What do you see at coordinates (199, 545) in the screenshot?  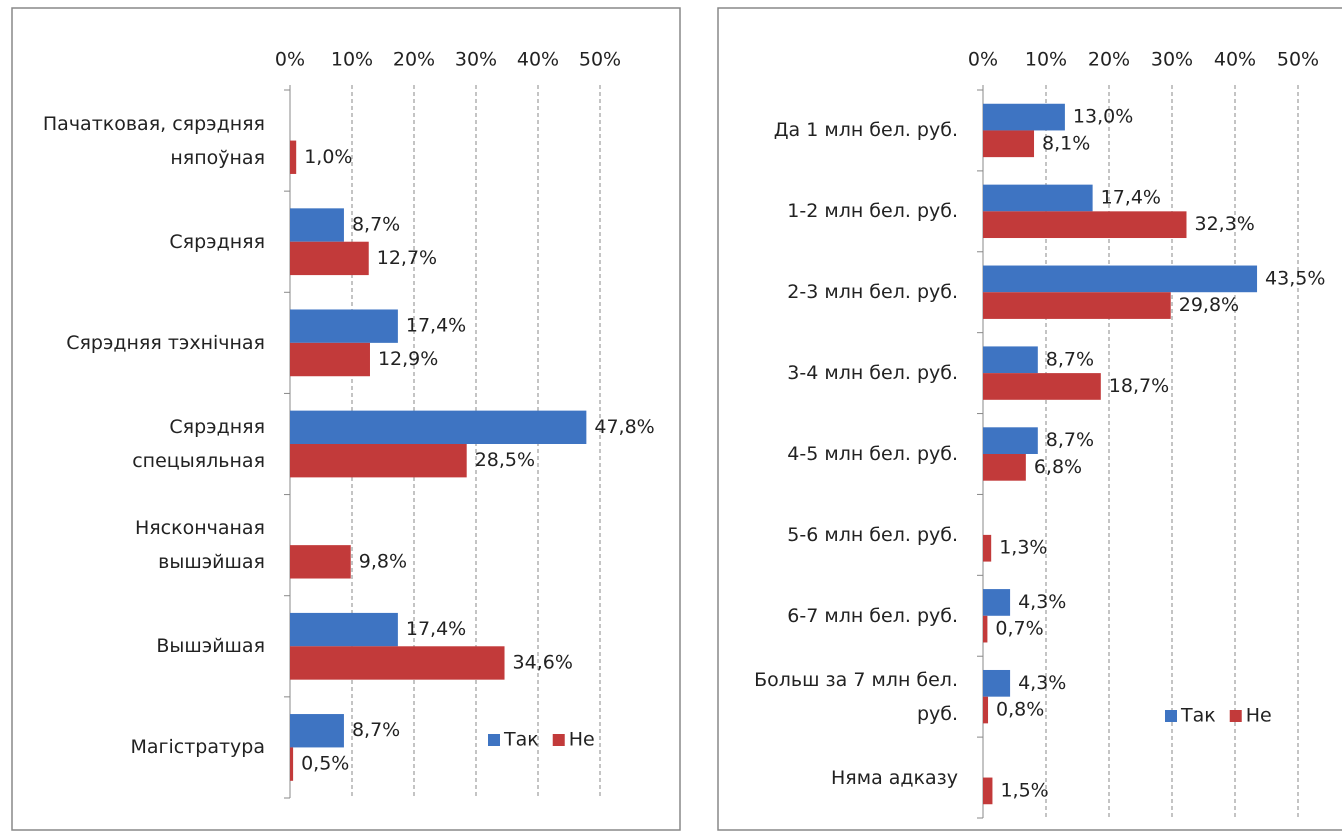 I see `category-label: Няскончаная вышэйшая` at bounding box center [199, 545].